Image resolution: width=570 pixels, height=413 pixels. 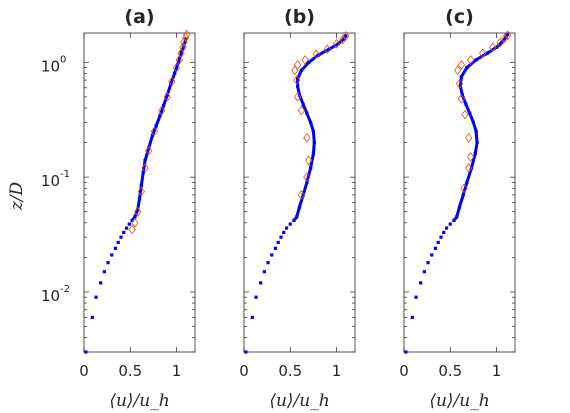 I want to click on profile-line, so click(x=320, y=128).